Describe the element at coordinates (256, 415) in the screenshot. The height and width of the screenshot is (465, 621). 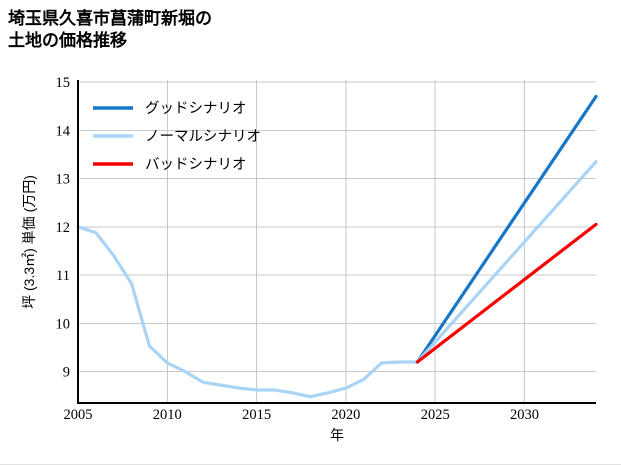
I see `x-tick-label: 2015` at that location.